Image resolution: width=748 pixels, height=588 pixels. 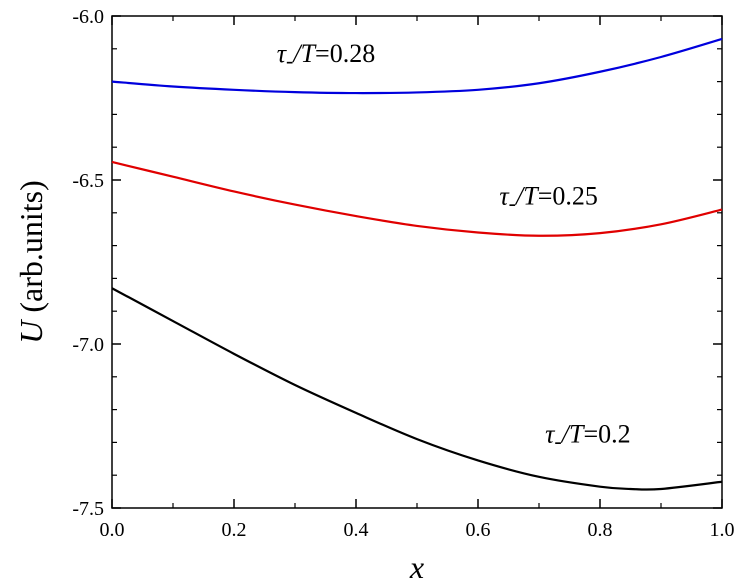 I want to click on x-tick-label: 0.8, so click(x=600, y=530).